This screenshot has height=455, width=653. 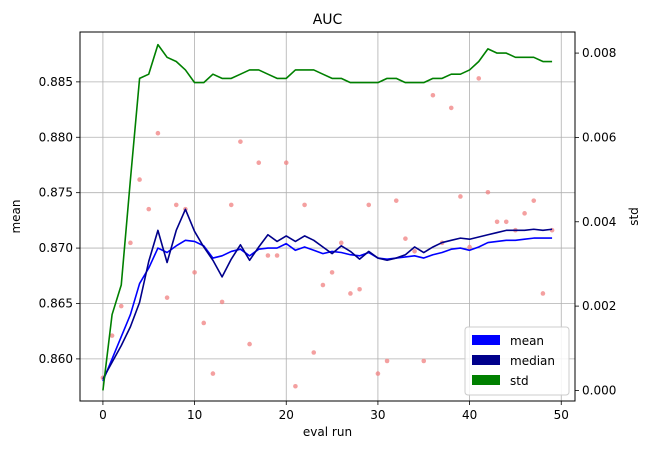 What do you see at coordinates (599, 306) in the screenshot?
I see `y2-tick-label-0.002: 0.002` at bounding box center [599, 306].